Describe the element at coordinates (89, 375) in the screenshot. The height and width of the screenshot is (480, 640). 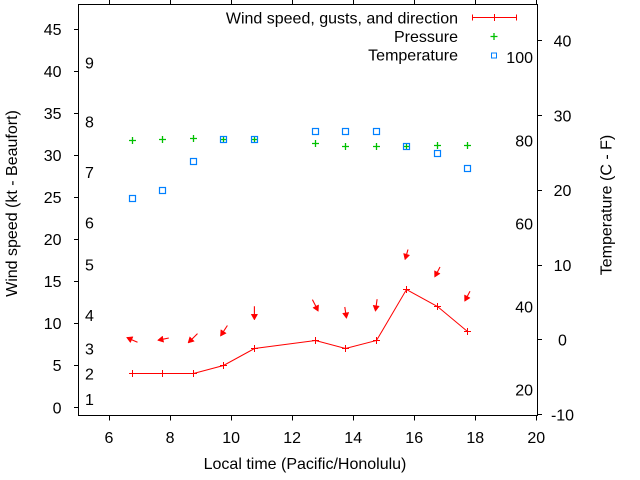
I see `svg-text: 2` at that location.